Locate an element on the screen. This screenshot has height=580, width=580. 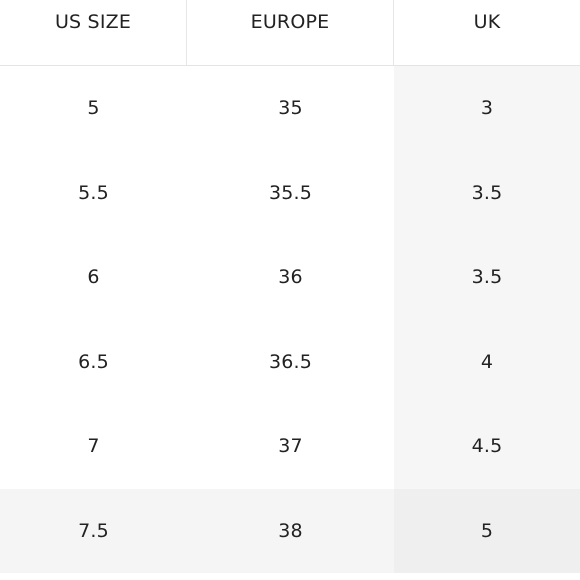
table-cell-uk: 4.5 is located at coordinates (487, 446).